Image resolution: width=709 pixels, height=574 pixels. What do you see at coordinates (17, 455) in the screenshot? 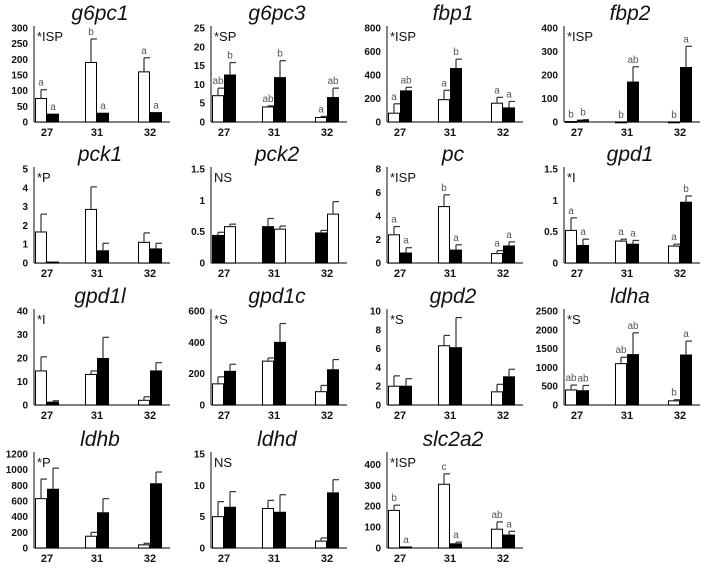
I see `y-tick-label: 1200` at bounding box center [17, 455].